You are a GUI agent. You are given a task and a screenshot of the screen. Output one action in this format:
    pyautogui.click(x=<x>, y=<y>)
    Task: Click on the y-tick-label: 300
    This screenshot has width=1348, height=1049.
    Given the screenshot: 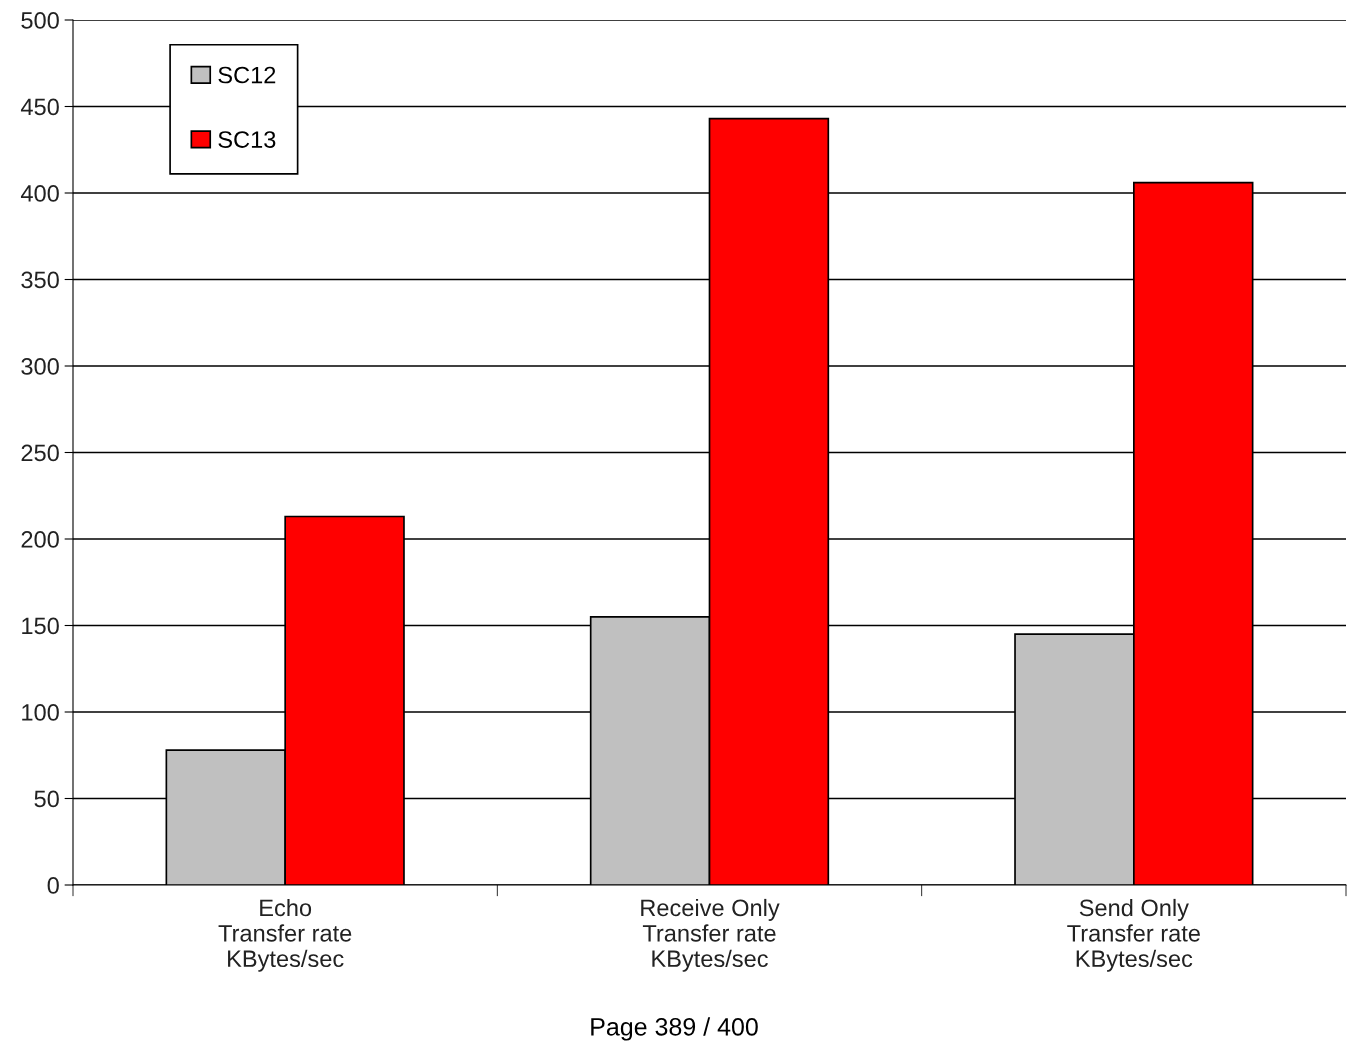 What is the action you would take?
    pyautogui.click(x=40, y=366)
    